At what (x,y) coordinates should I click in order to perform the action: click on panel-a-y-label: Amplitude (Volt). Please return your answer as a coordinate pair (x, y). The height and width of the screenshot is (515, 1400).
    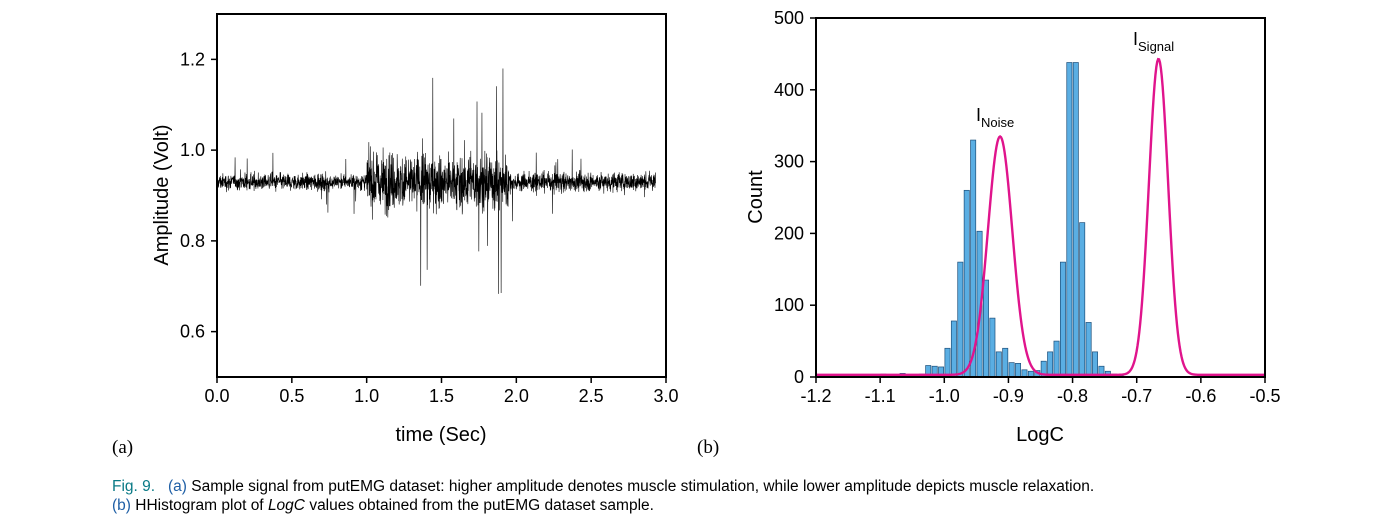
    Looking at the image, I should click on (162, 194).